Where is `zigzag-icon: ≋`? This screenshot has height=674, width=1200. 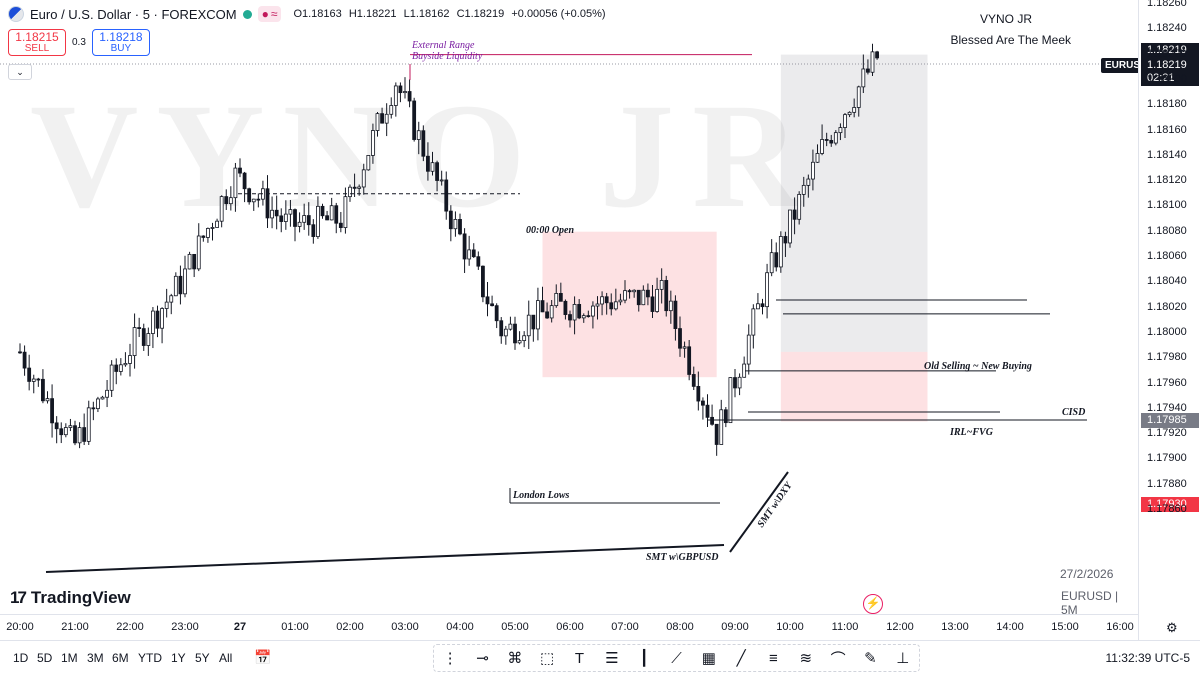
zigzag-icon: ≋ is located at coordinates (806, 658).